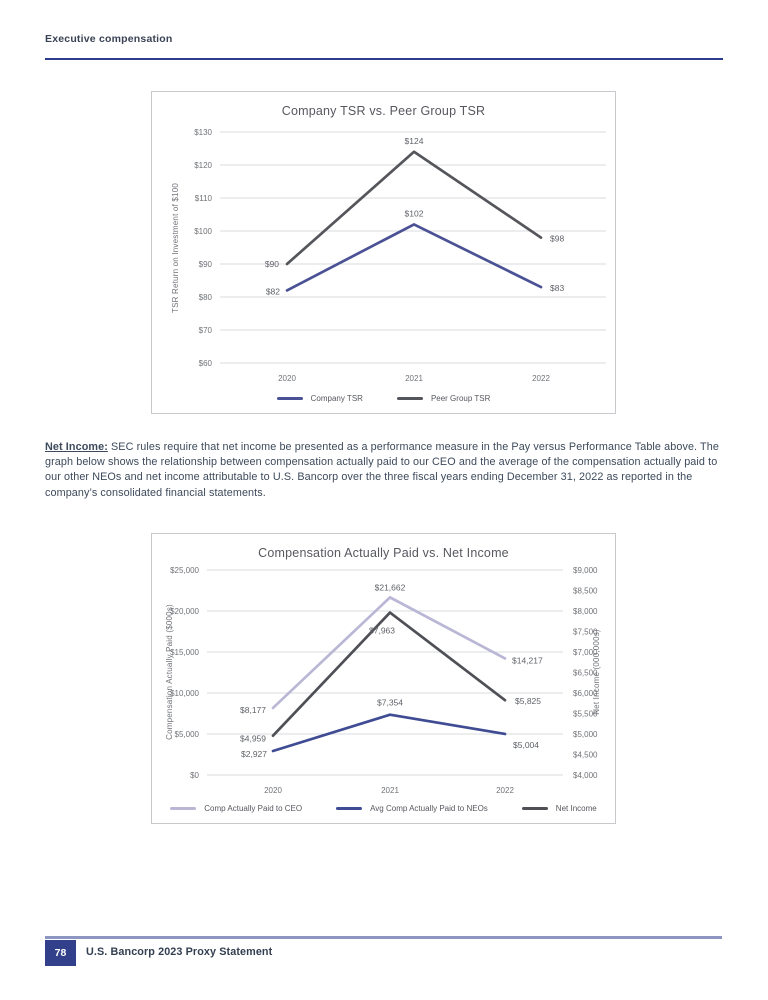 This screenshot has height=1000, width=768. Describe the element at coordinates (206, 363) in the screenshot. I see `left-axis-tick-label: $60` at that location.